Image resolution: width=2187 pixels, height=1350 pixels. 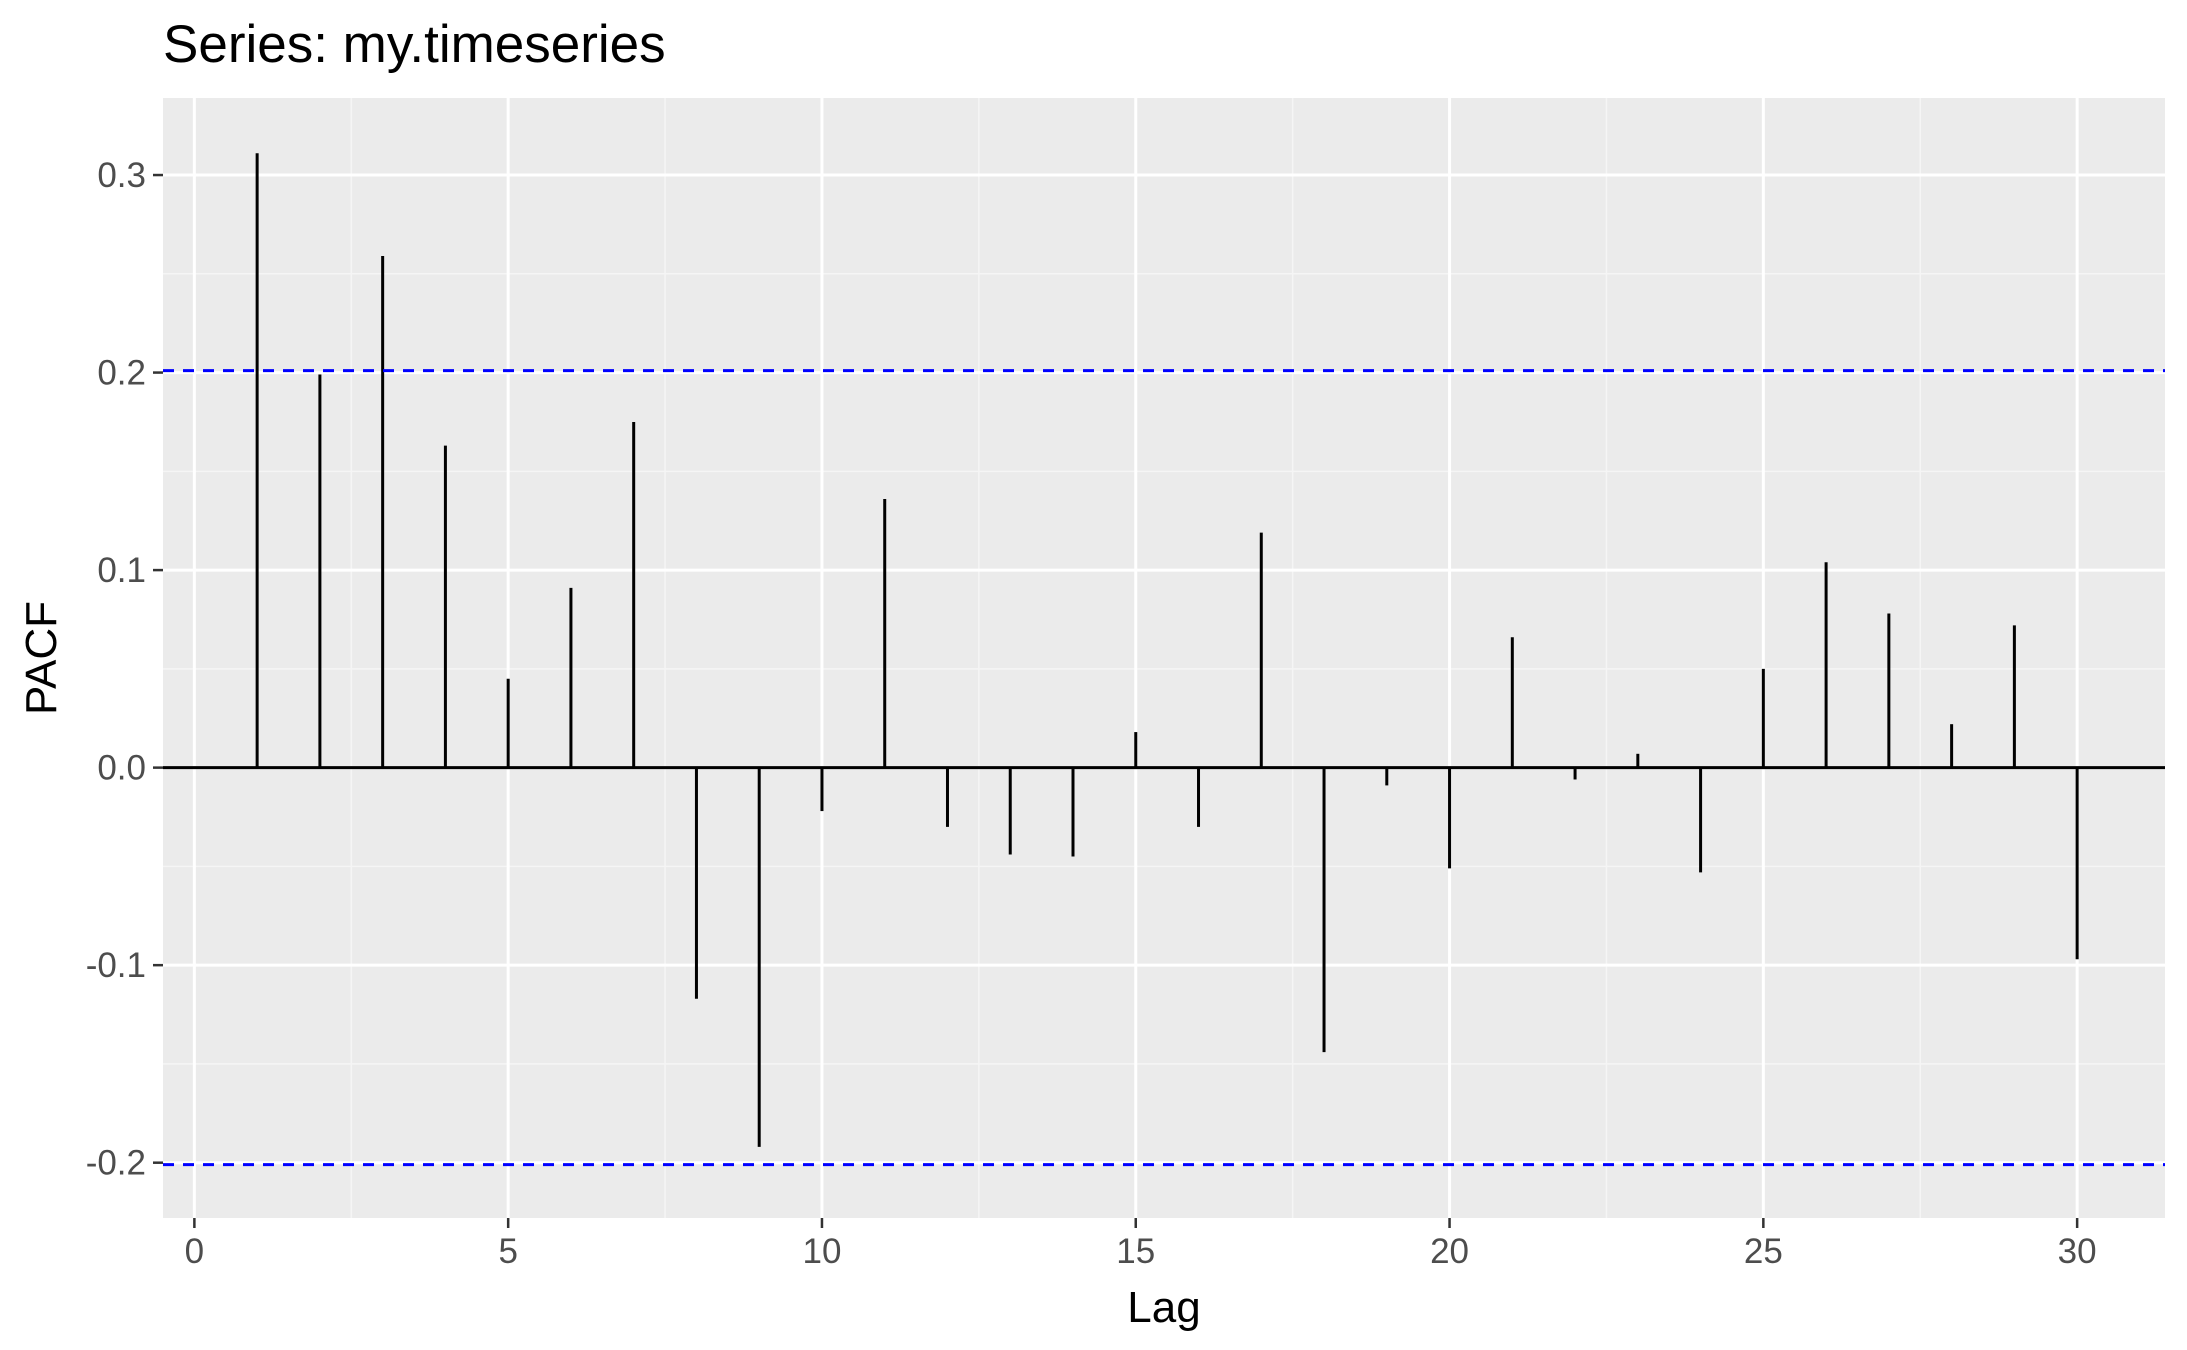 I want to click on x-tick-label: 0, so click(x=194, y=1251).